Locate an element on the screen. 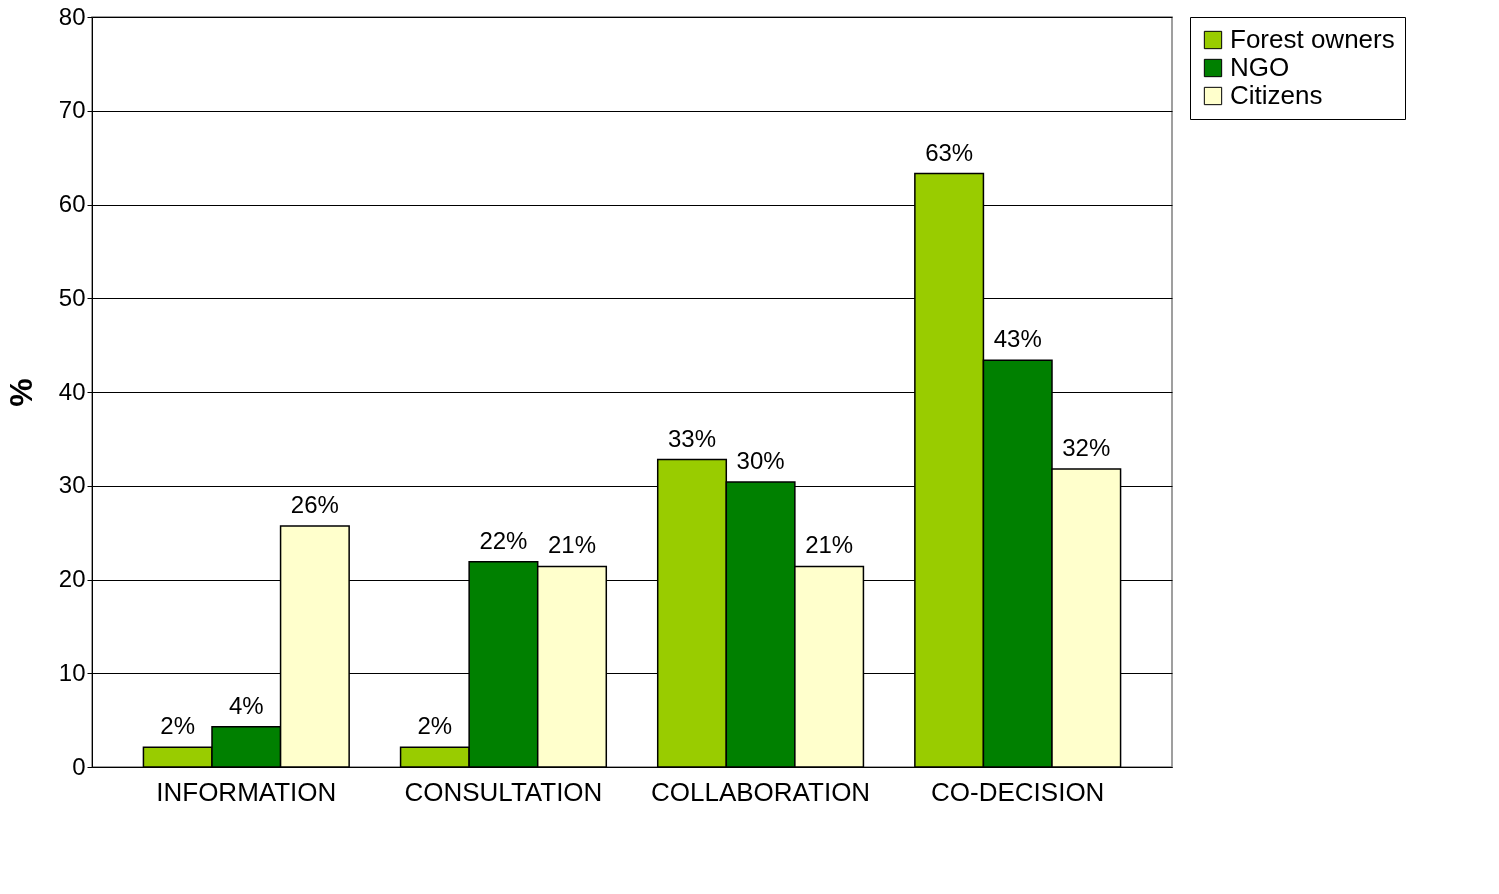 This screenshot has width=1499, height=894. legend-label: NGO is located at coordinates (1260, 67).